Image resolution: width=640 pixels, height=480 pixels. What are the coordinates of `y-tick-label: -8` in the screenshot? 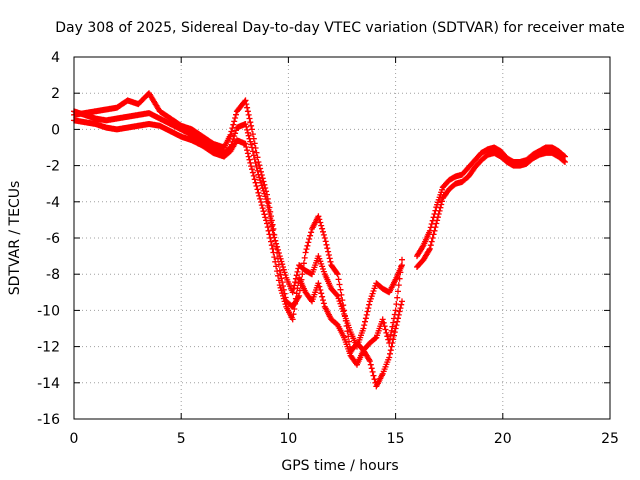 It's located at (53, 275).